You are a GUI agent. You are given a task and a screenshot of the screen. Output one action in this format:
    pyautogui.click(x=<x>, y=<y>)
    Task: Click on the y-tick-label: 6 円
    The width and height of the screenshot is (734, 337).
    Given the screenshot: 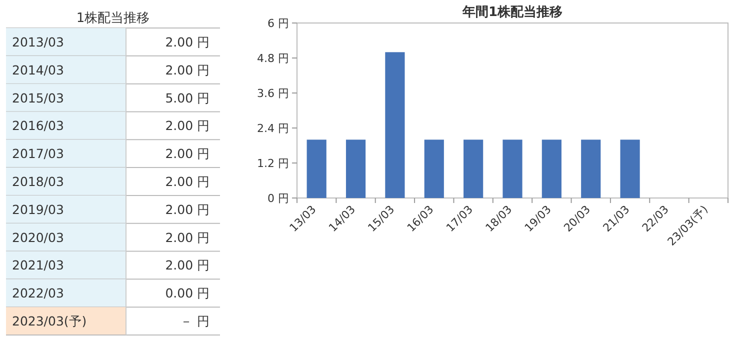 What is the action you would take?
    pyautogui.click(x=278, y=23)
    